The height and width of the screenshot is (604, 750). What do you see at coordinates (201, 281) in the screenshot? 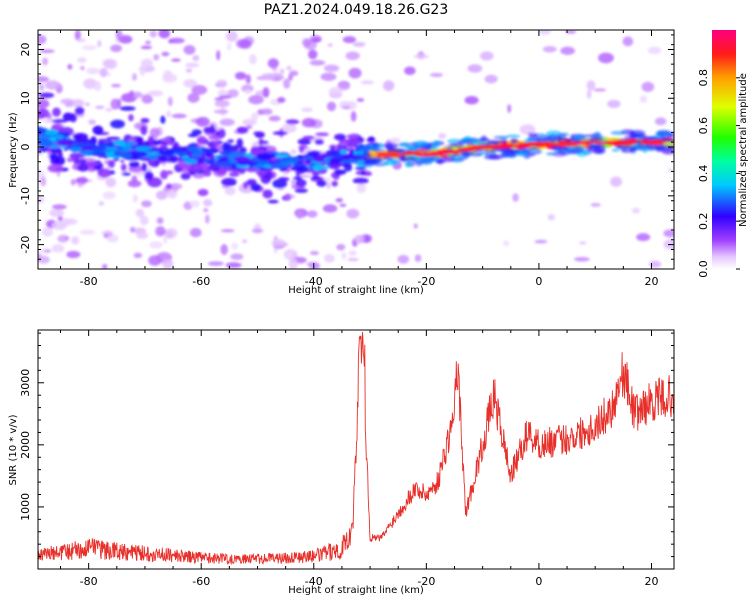
I see `spectrogram-xtick-label: -60` at bounding box center [201, 281].